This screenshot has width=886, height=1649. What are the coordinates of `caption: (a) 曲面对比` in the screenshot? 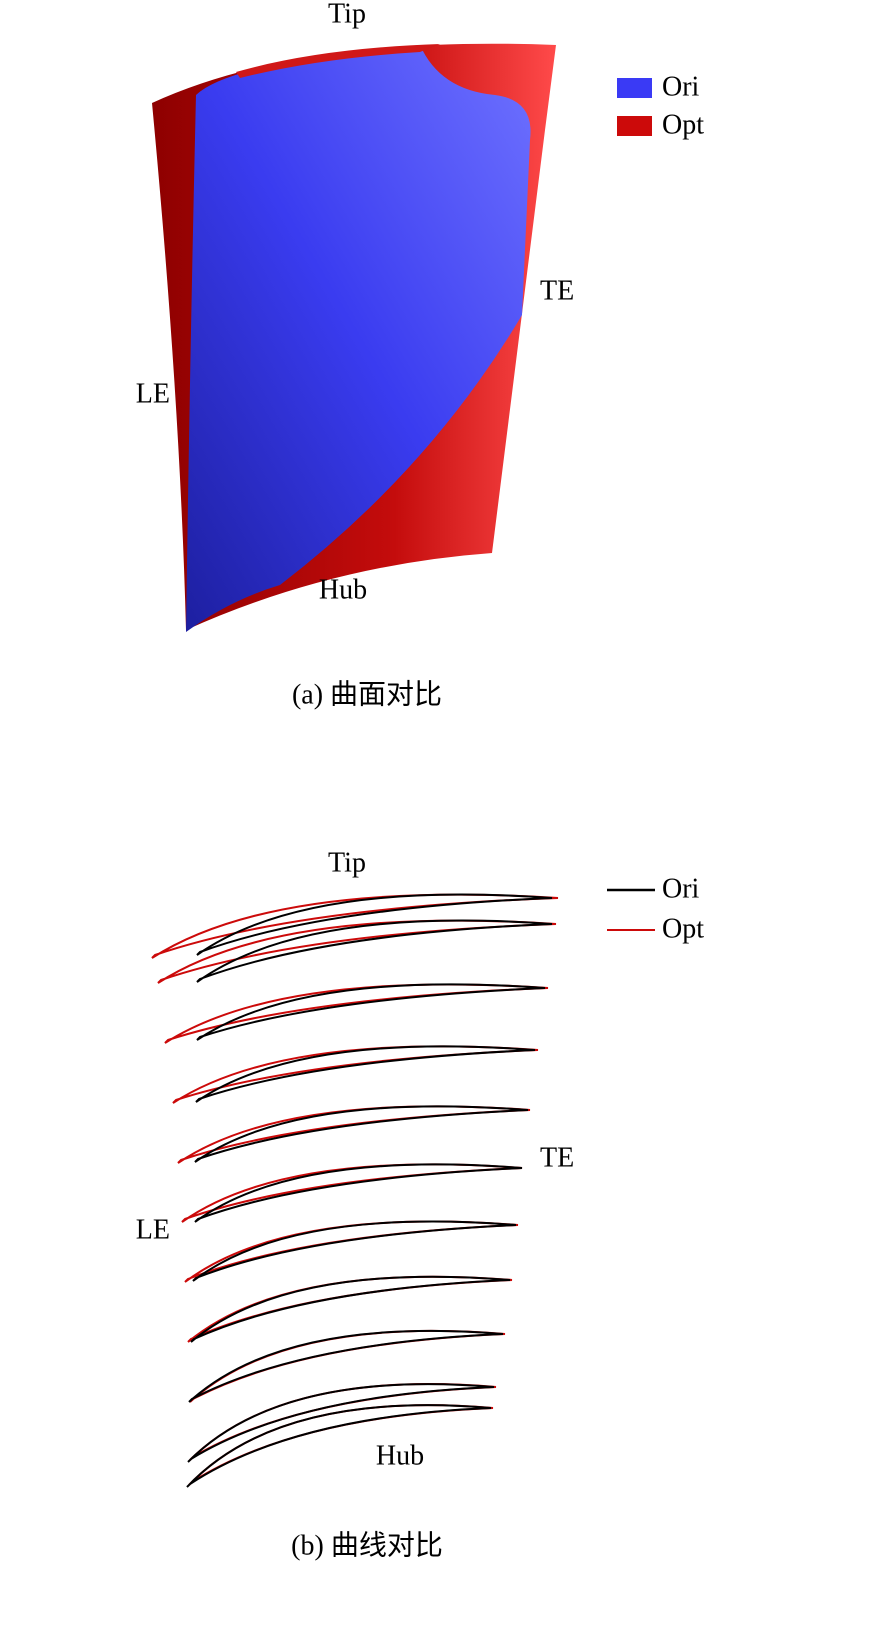 It's located at (367, 694).